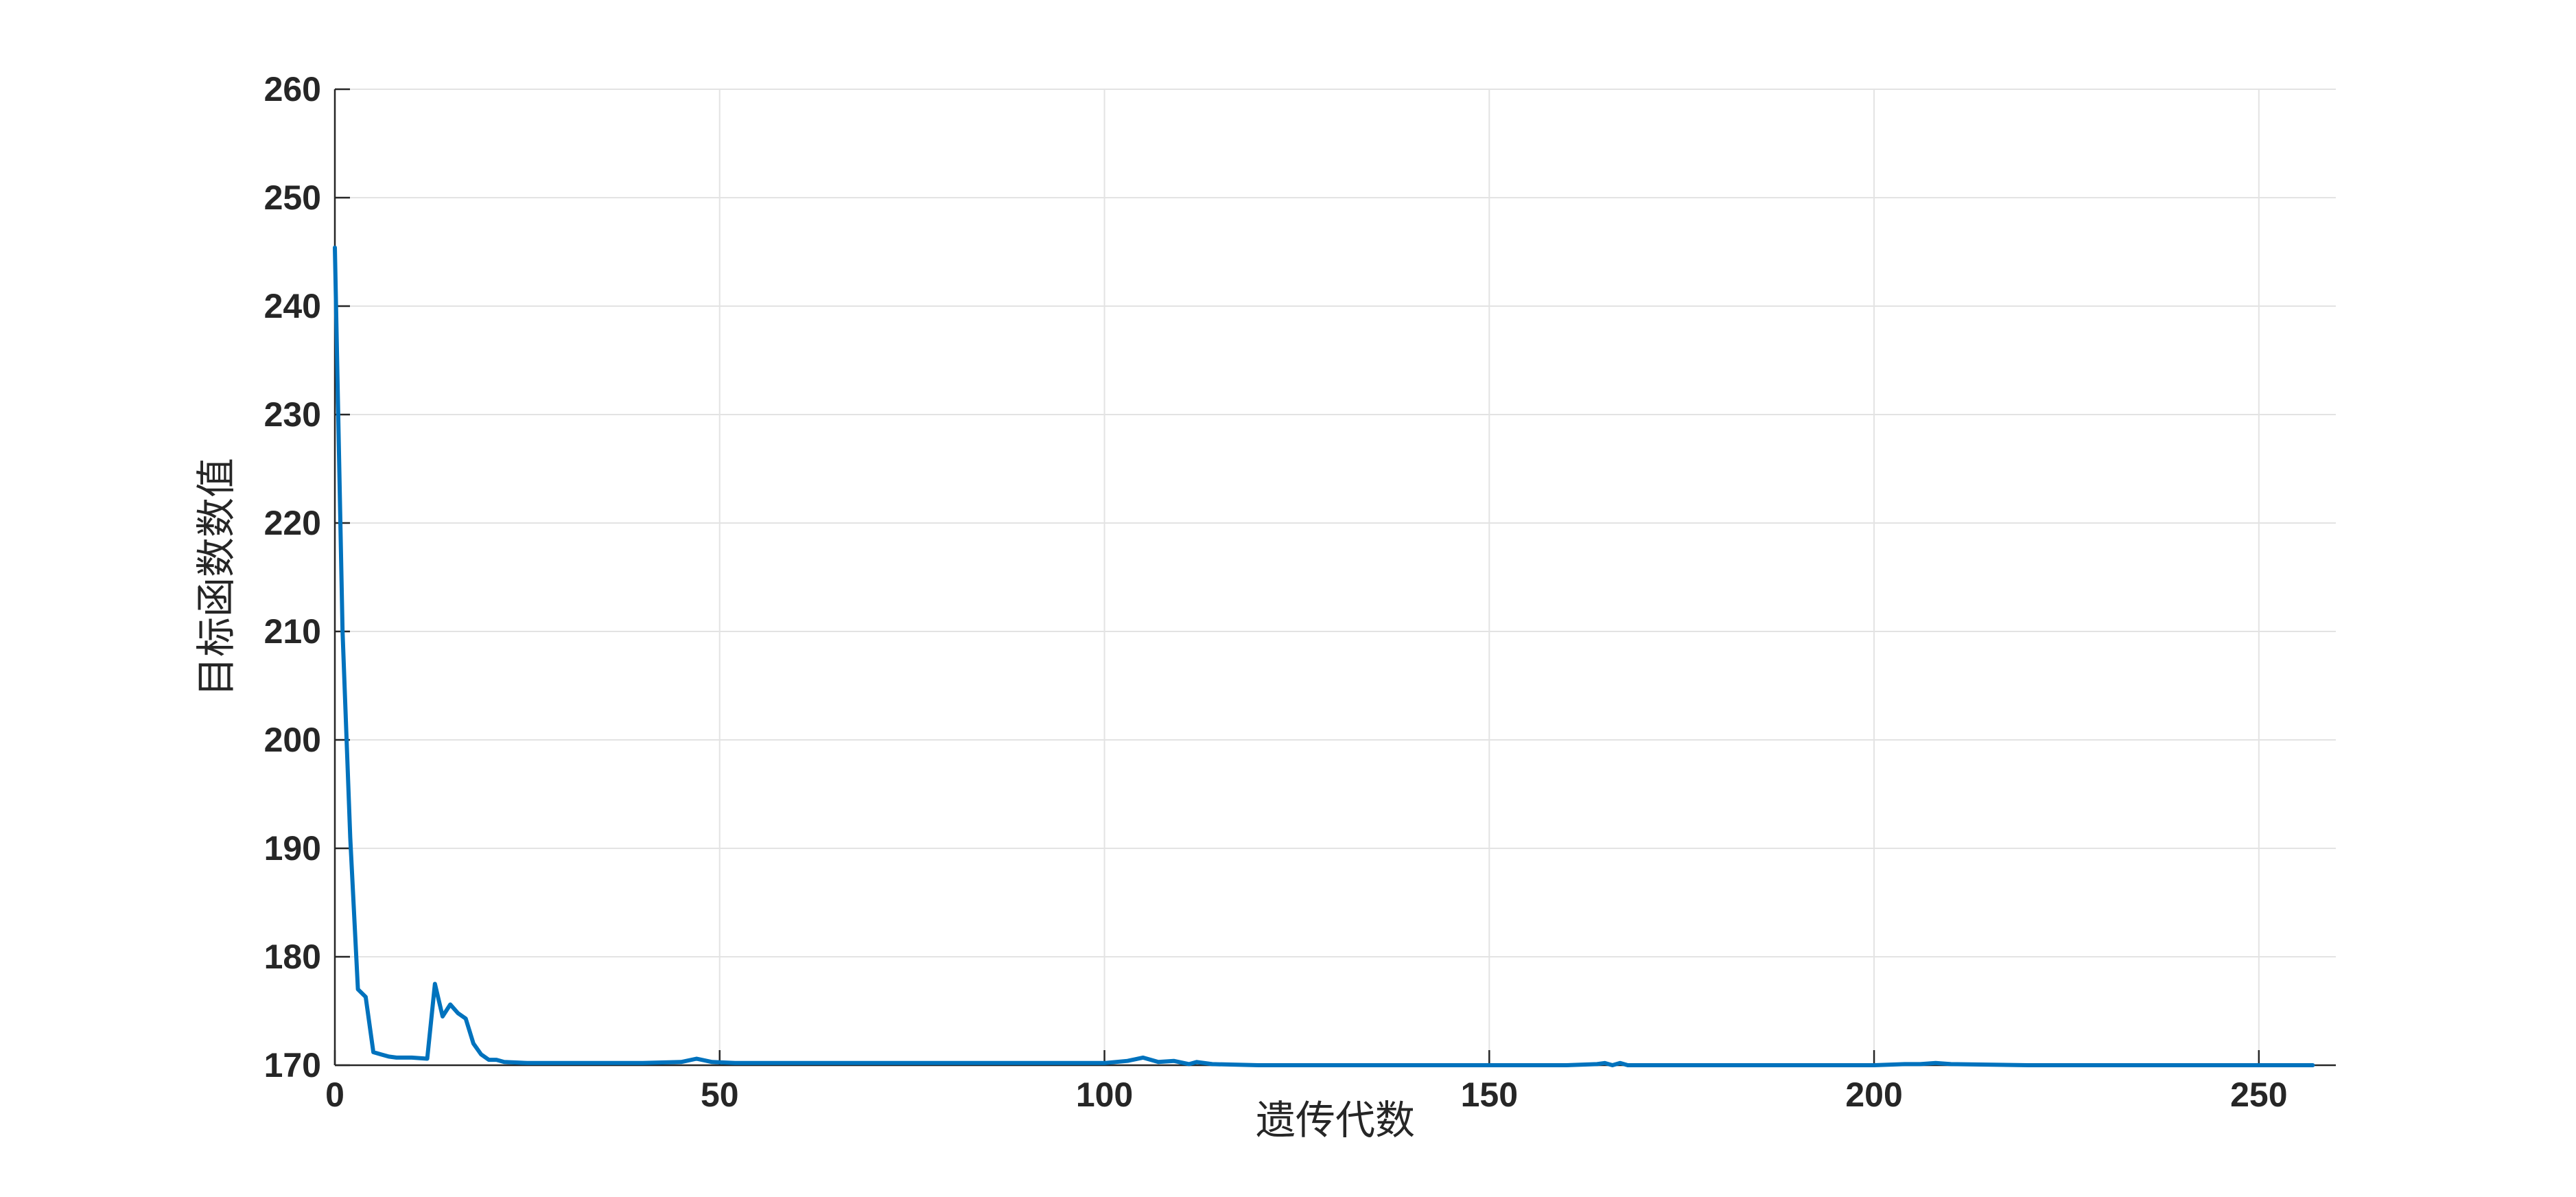 The image size is (2576, 1197). Describe the element at coordinates (334, 1095) in the screenshot. I see `x-tick-label: 0` at that location.